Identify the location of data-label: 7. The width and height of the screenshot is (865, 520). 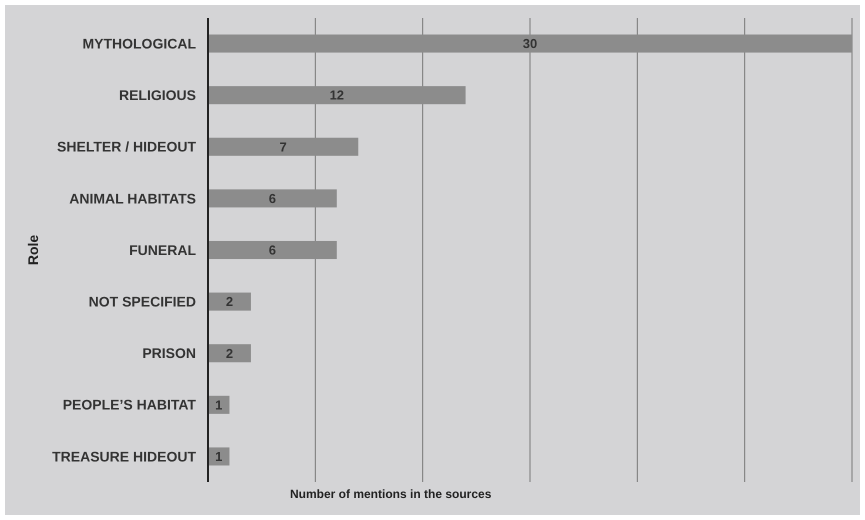
(283, 146).